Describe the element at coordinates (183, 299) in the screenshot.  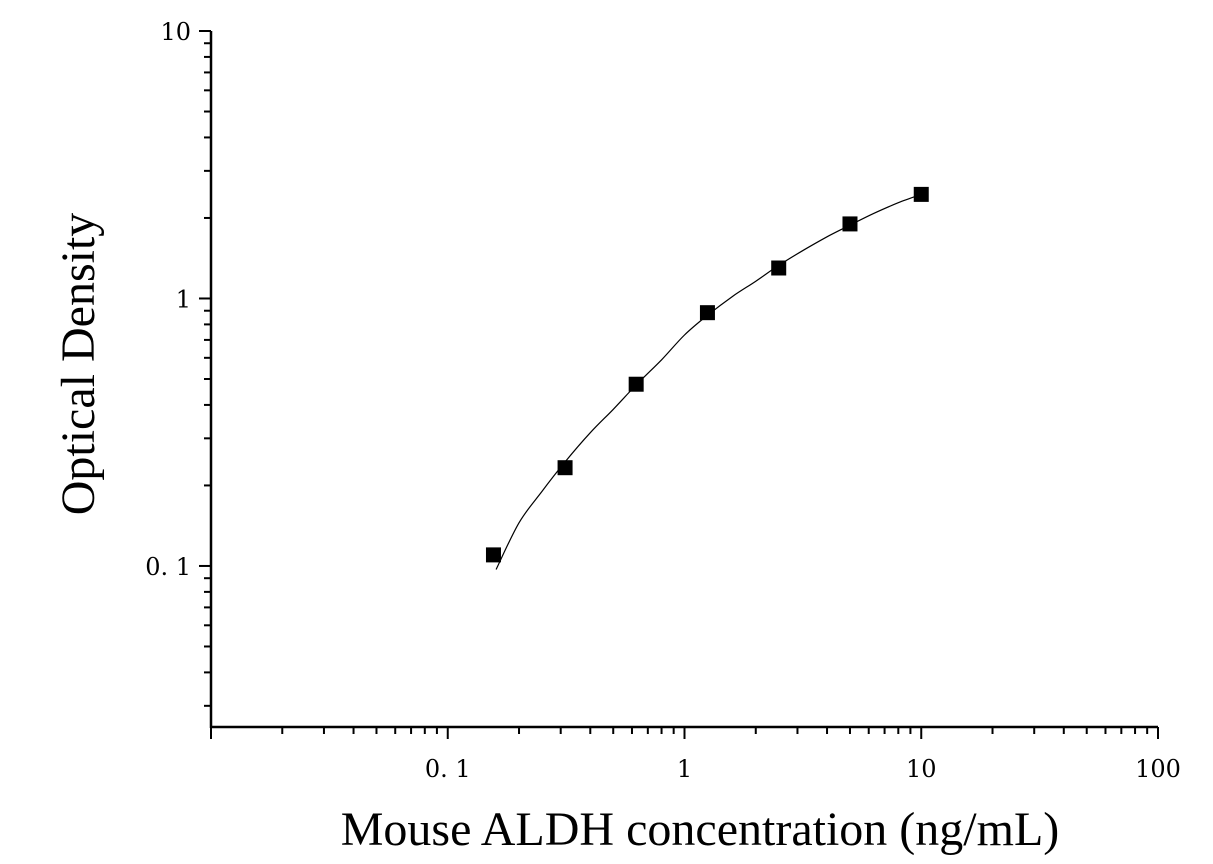
I see `y-tick-label: 1` at that location.